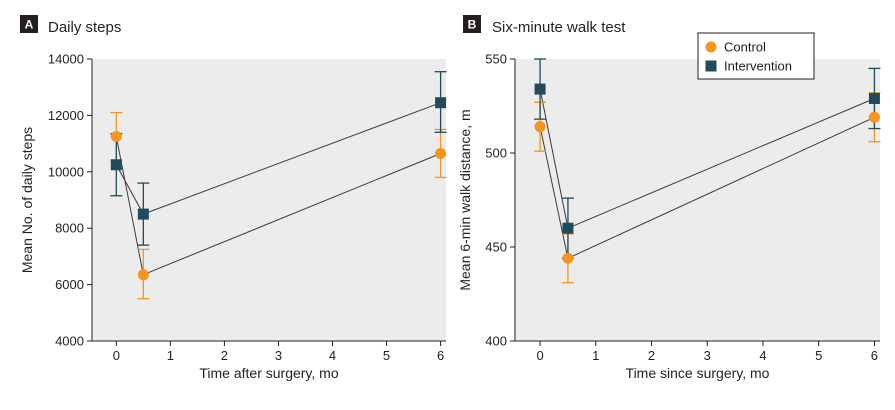  I want to click on y-tick-label: 8000, so click(69, 228).